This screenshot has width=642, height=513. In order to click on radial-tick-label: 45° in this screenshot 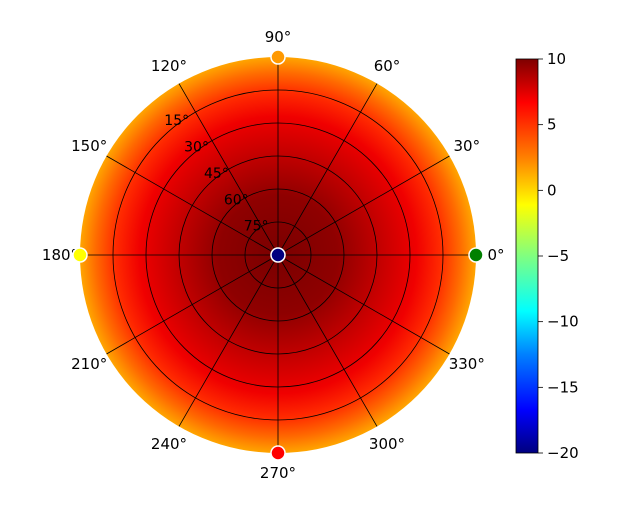, I will do `click(216, 174)`.